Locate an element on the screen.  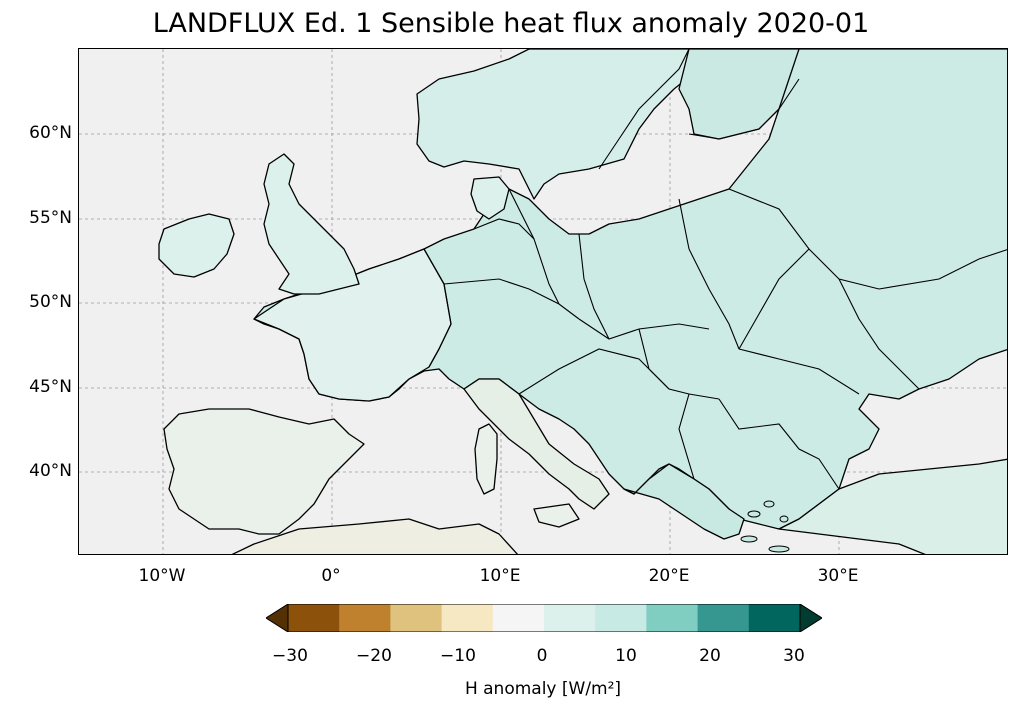
lat-axis: 60°N 55°N 50°N 45°N 40°N is located at coordinates (36, 359).